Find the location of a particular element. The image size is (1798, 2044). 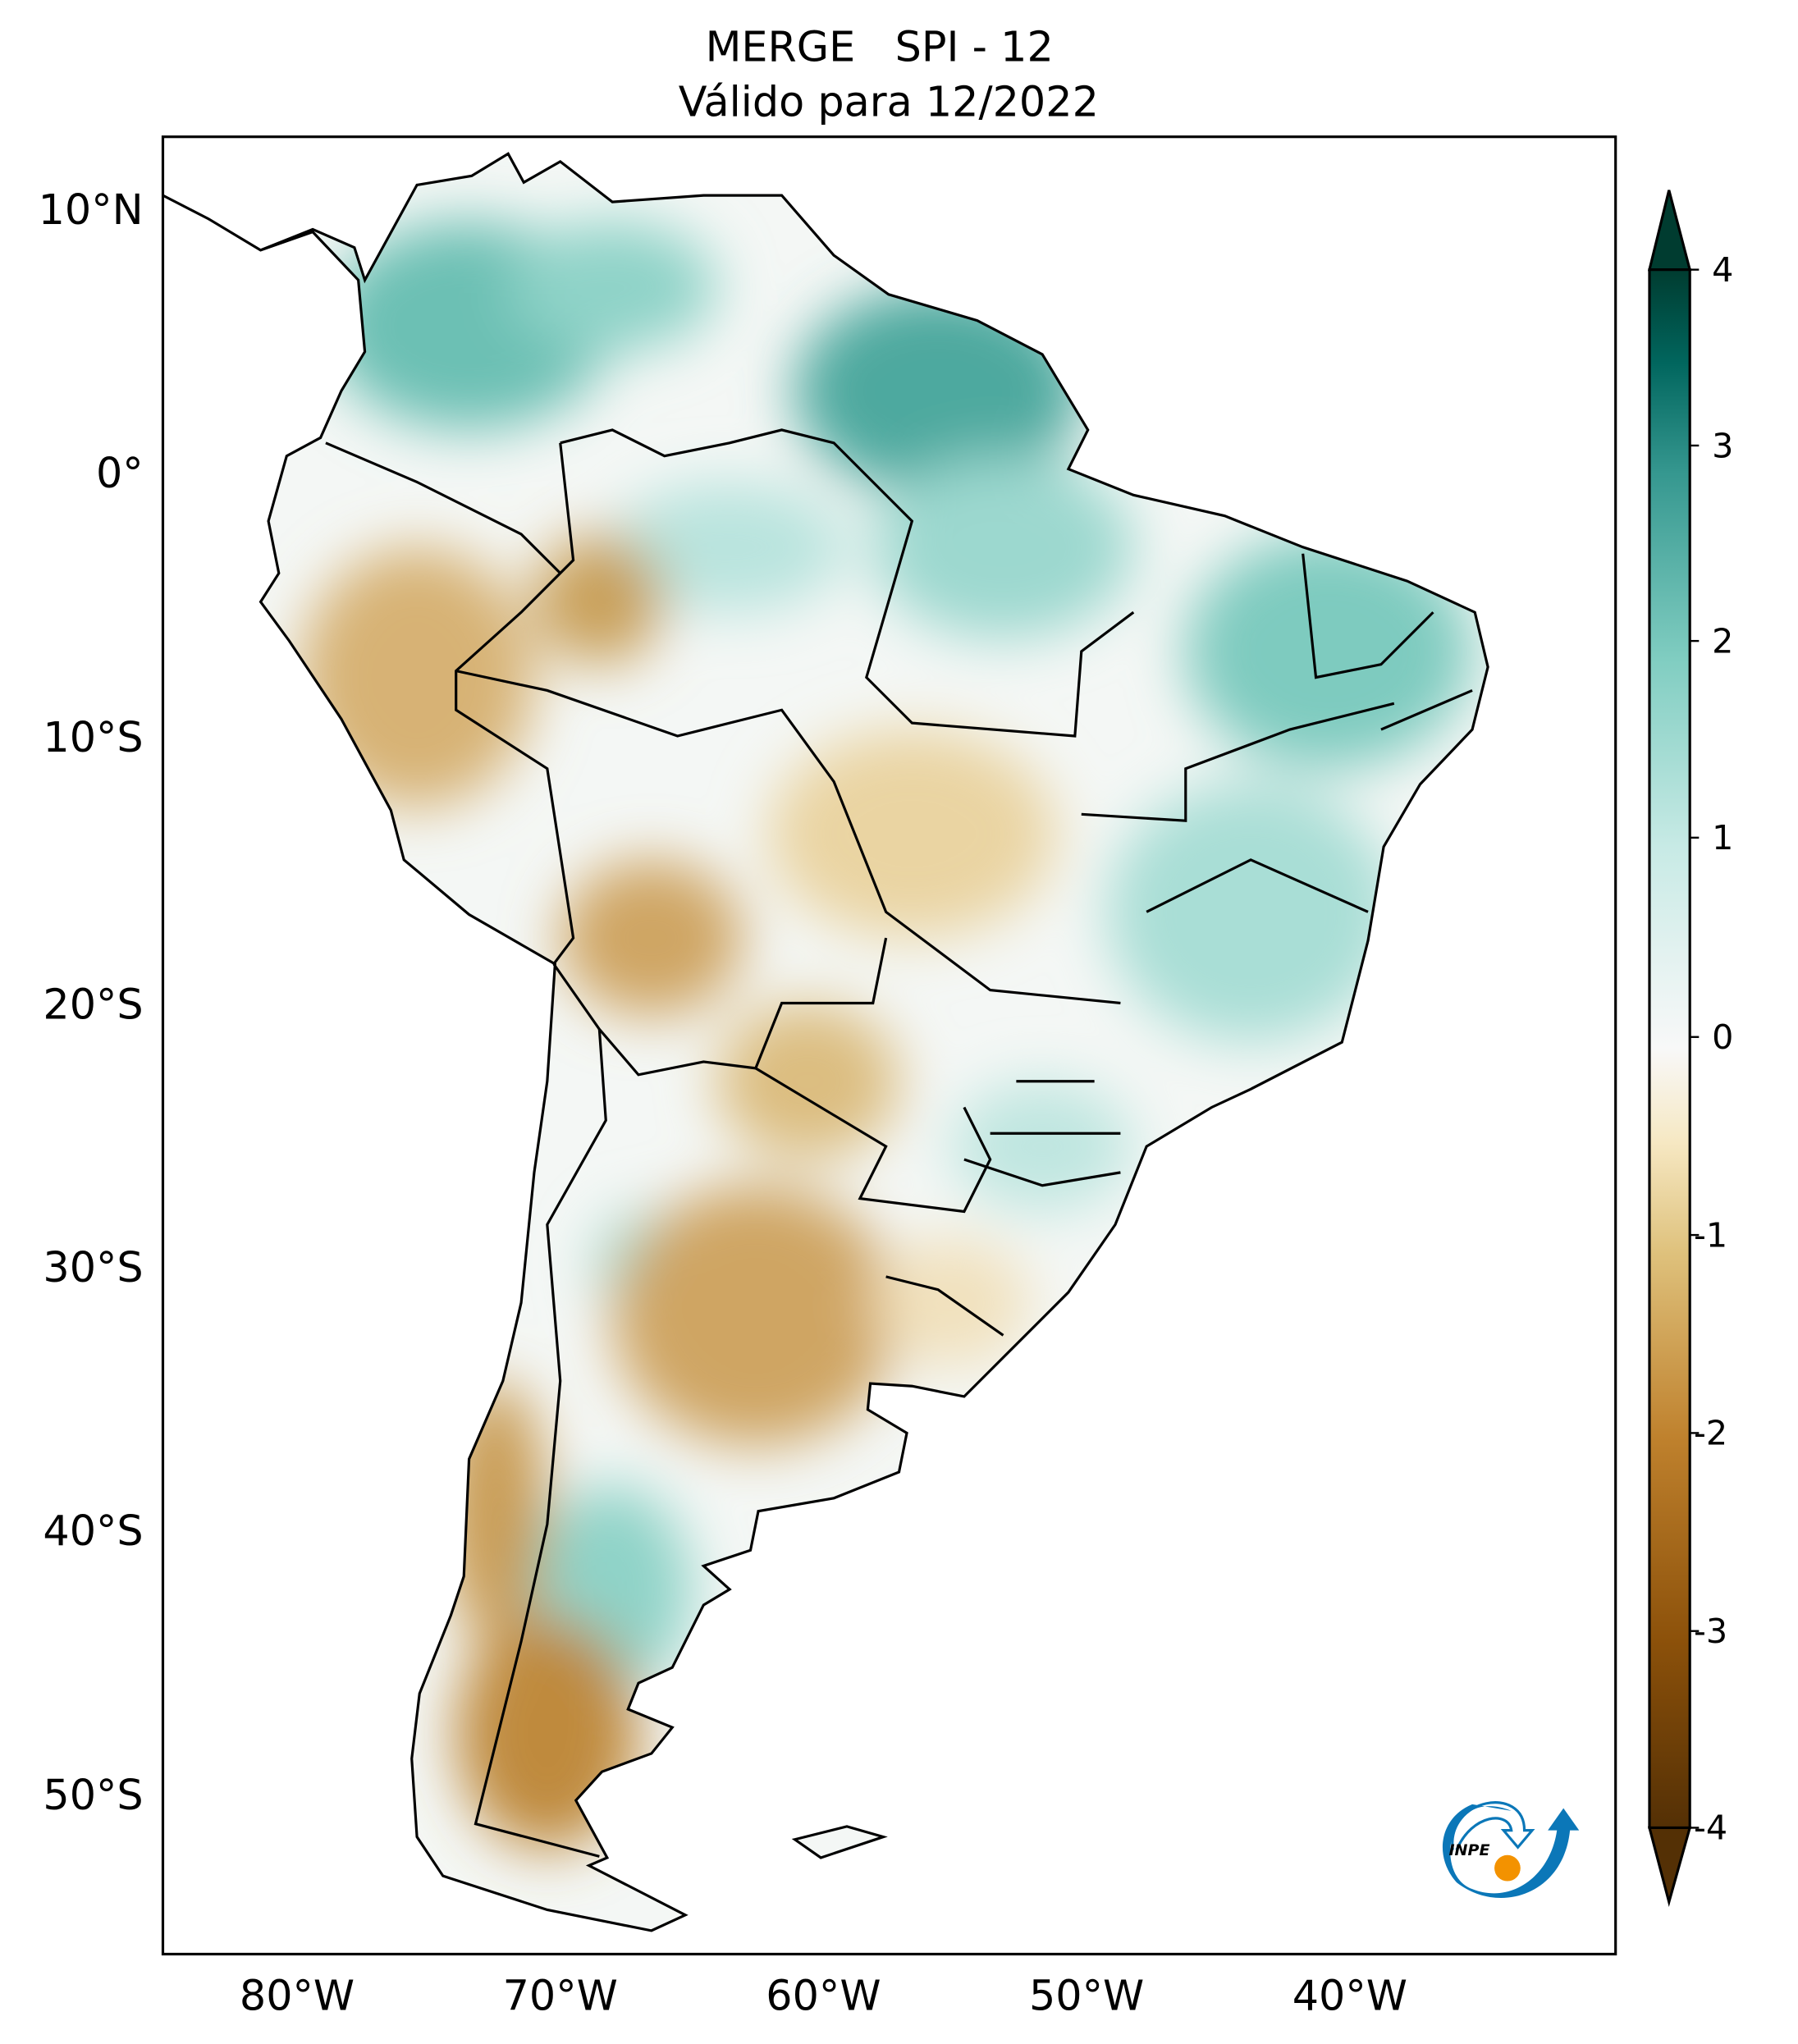

lat-label: 40°S is located at coordinates (93, 1531).